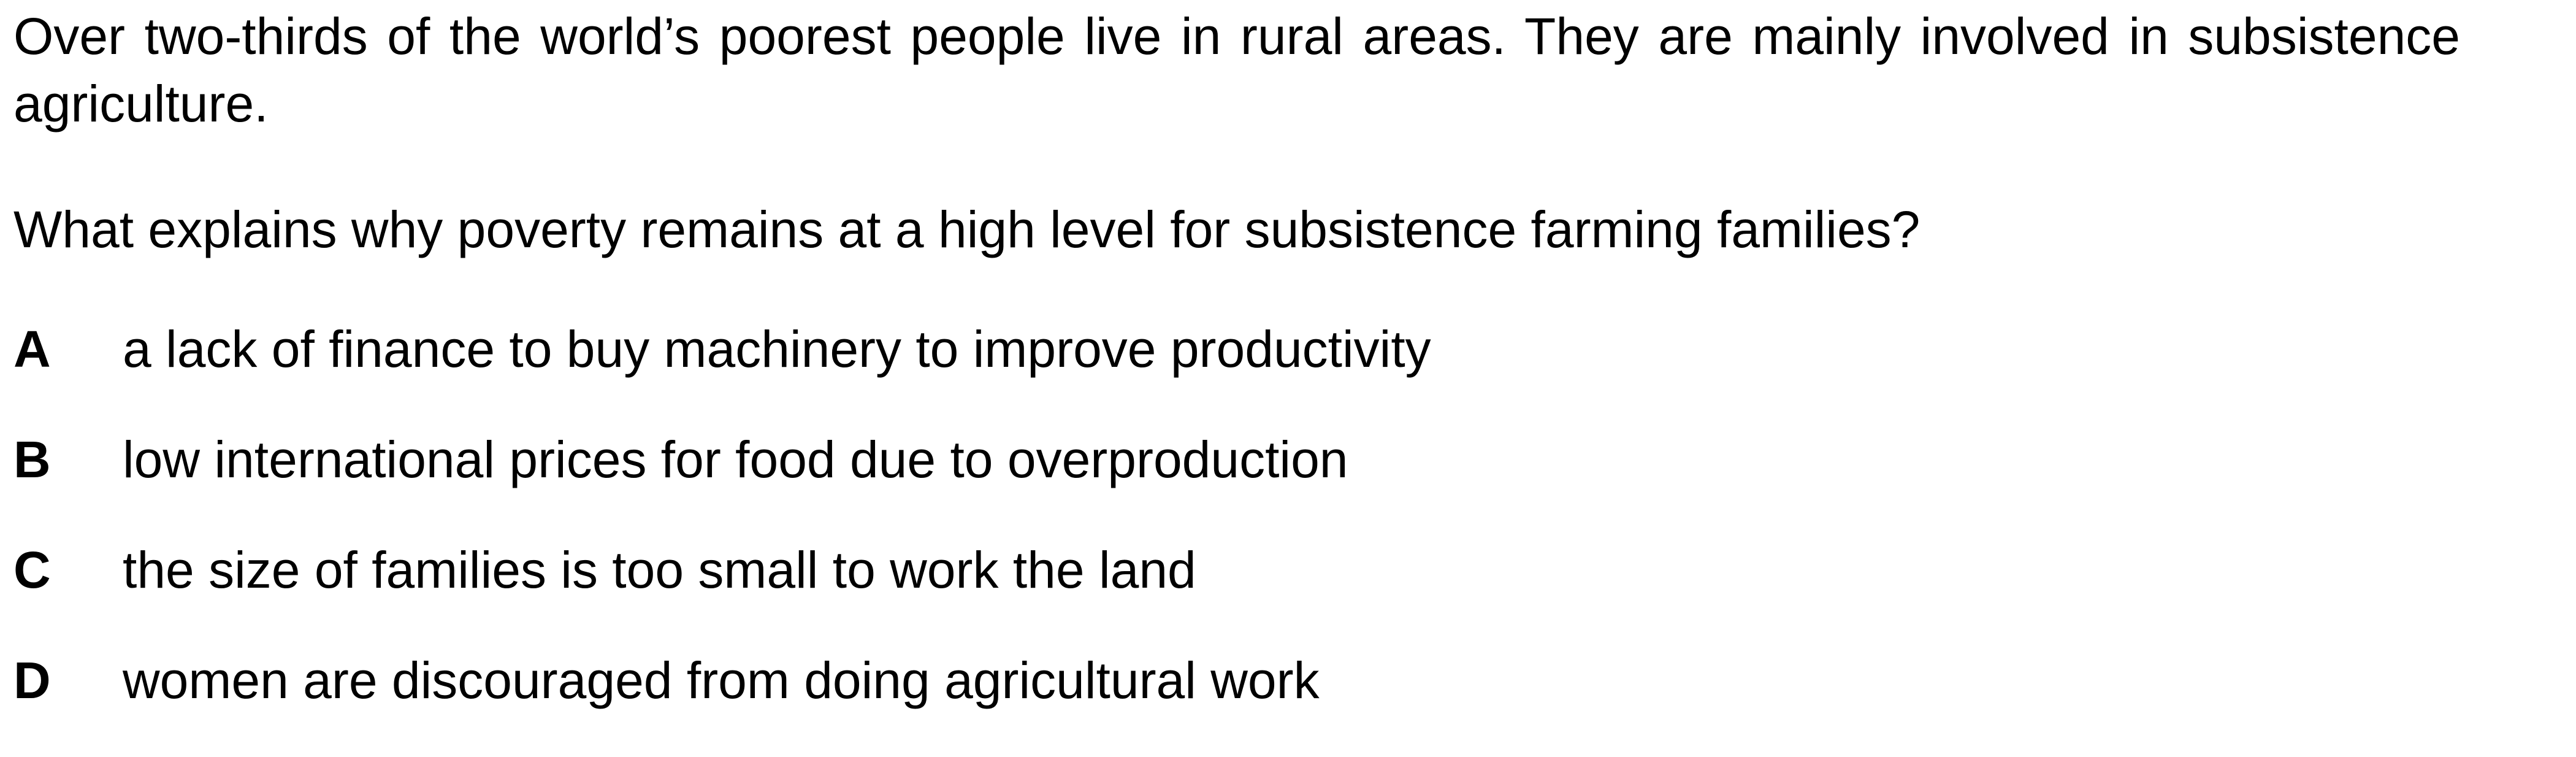 Image resolution: width=2576 pixels, height=757 pixels. I want to click on option-letter: D, so click(32, 680).